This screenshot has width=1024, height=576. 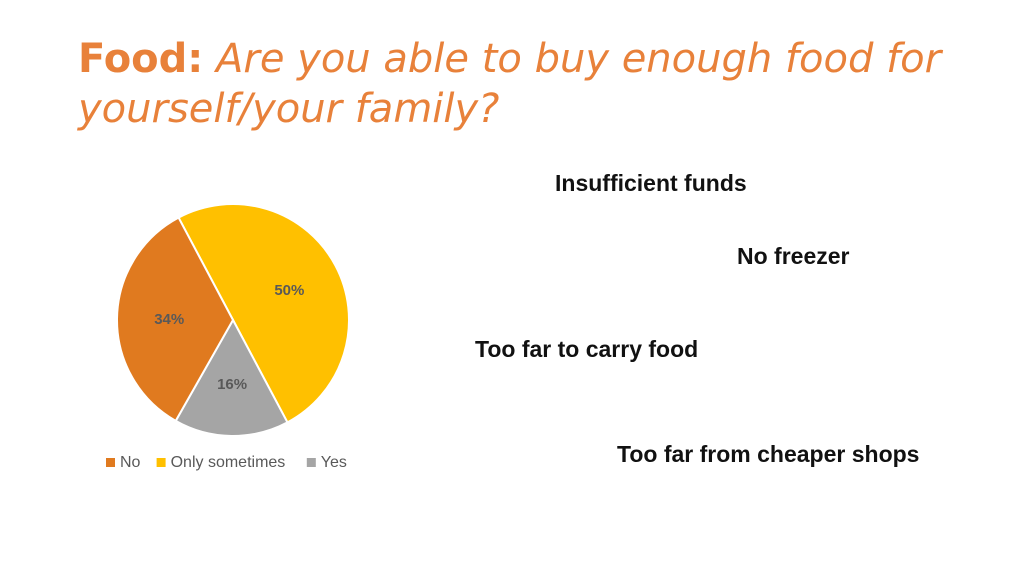 What do you see at coordinates (311, 462) in the screenshot?
I see `legend-swatch-yes` at bounding box center [311, 462].